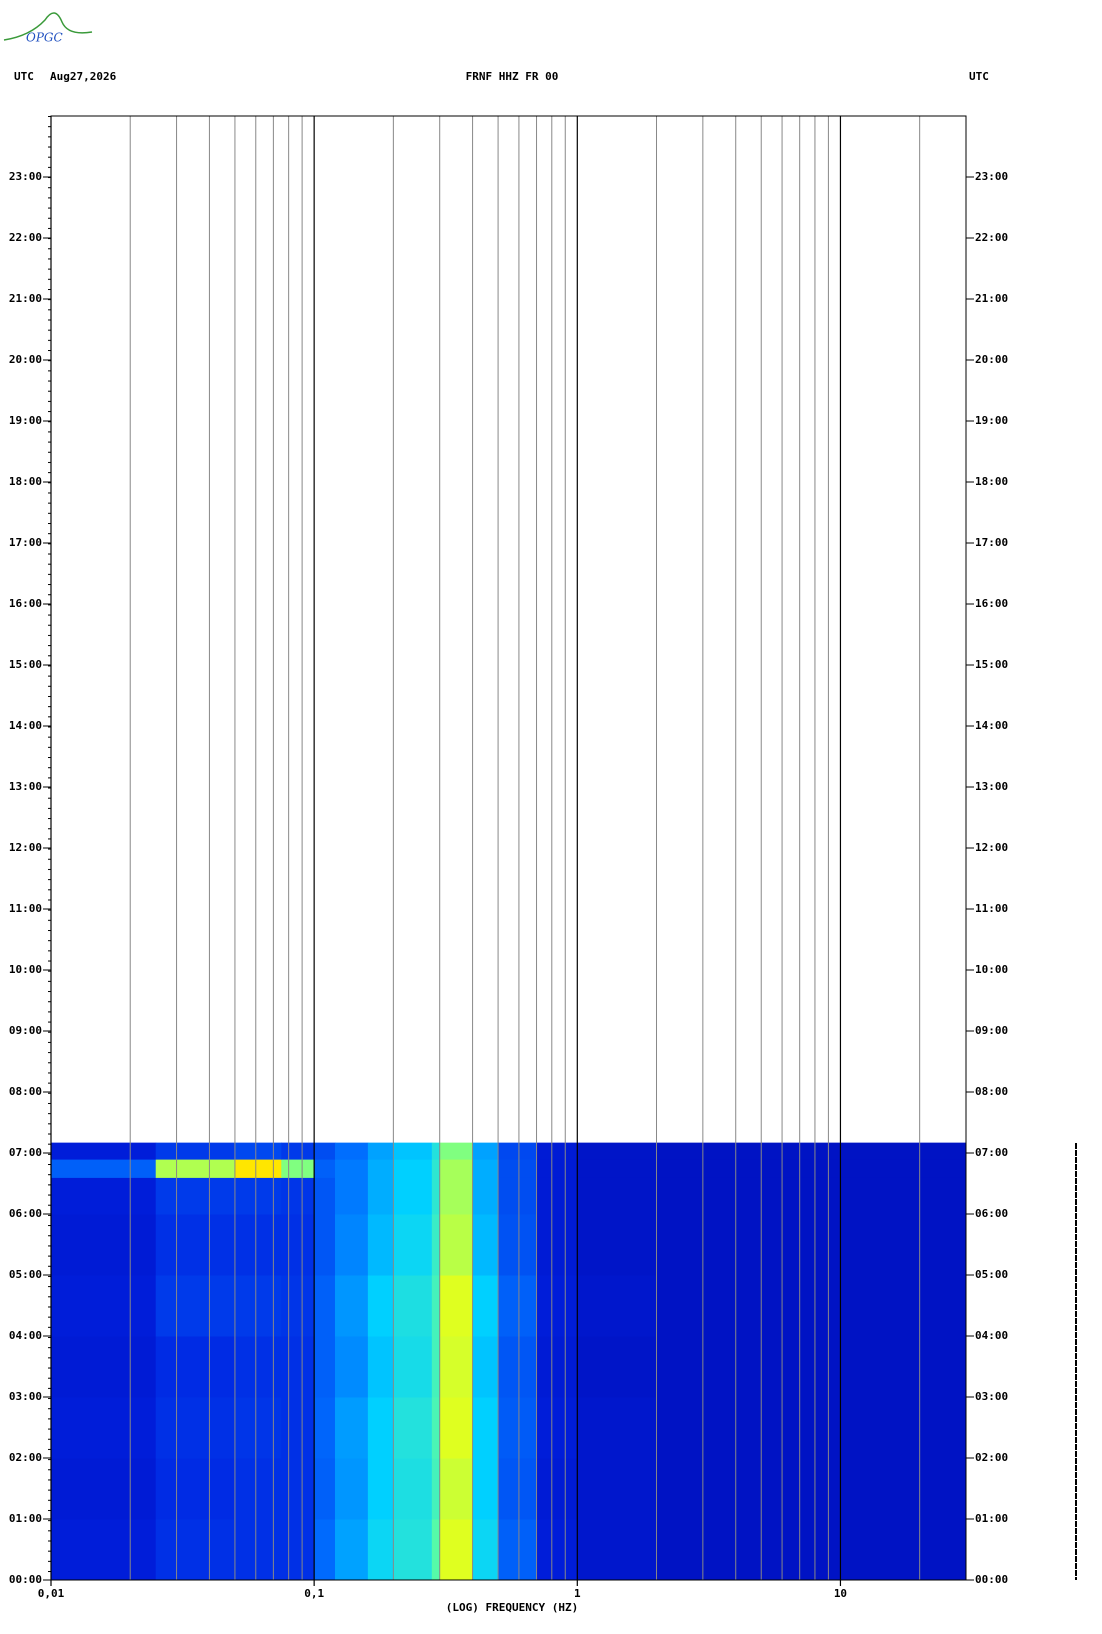  Describe the element at coordinates (991, 1396) in the screenshot. I see `y-tick-label-right: 03:00` at that location.